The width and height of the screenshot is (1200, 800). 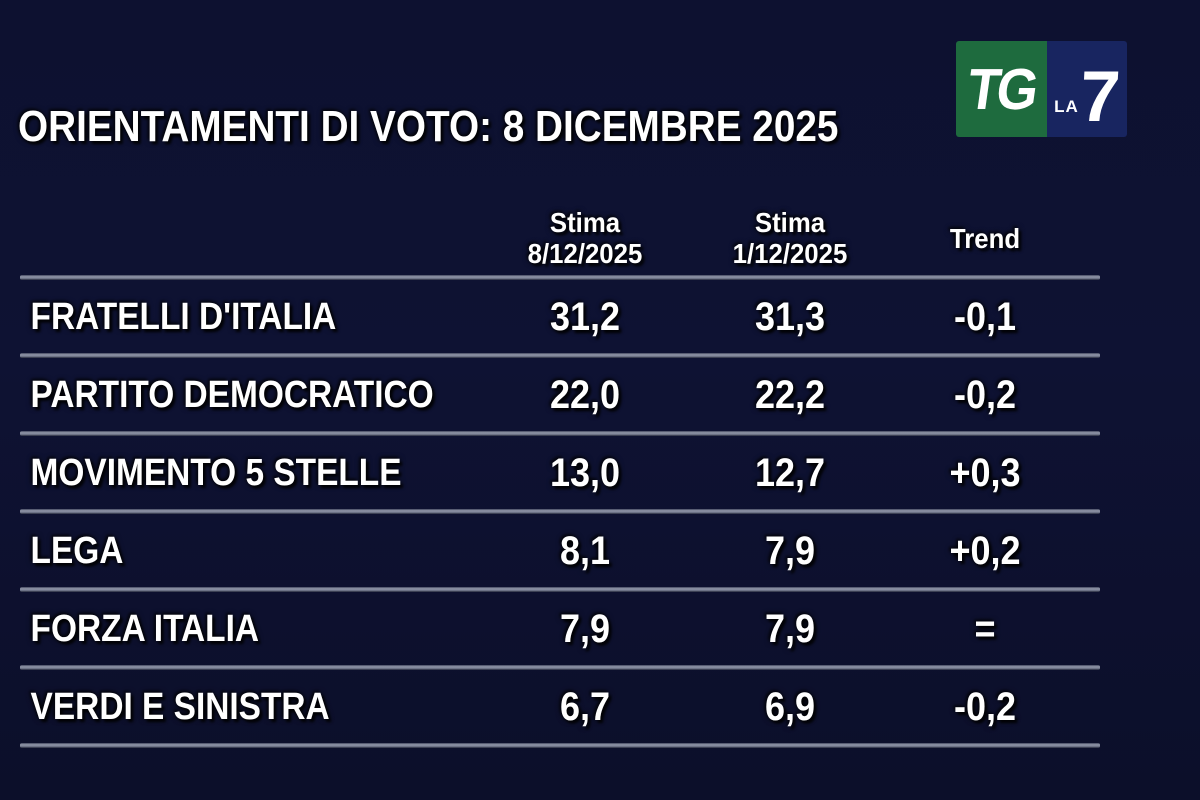 I want to click on stima-previous-value: 12,7, so click(x=790, y=472).